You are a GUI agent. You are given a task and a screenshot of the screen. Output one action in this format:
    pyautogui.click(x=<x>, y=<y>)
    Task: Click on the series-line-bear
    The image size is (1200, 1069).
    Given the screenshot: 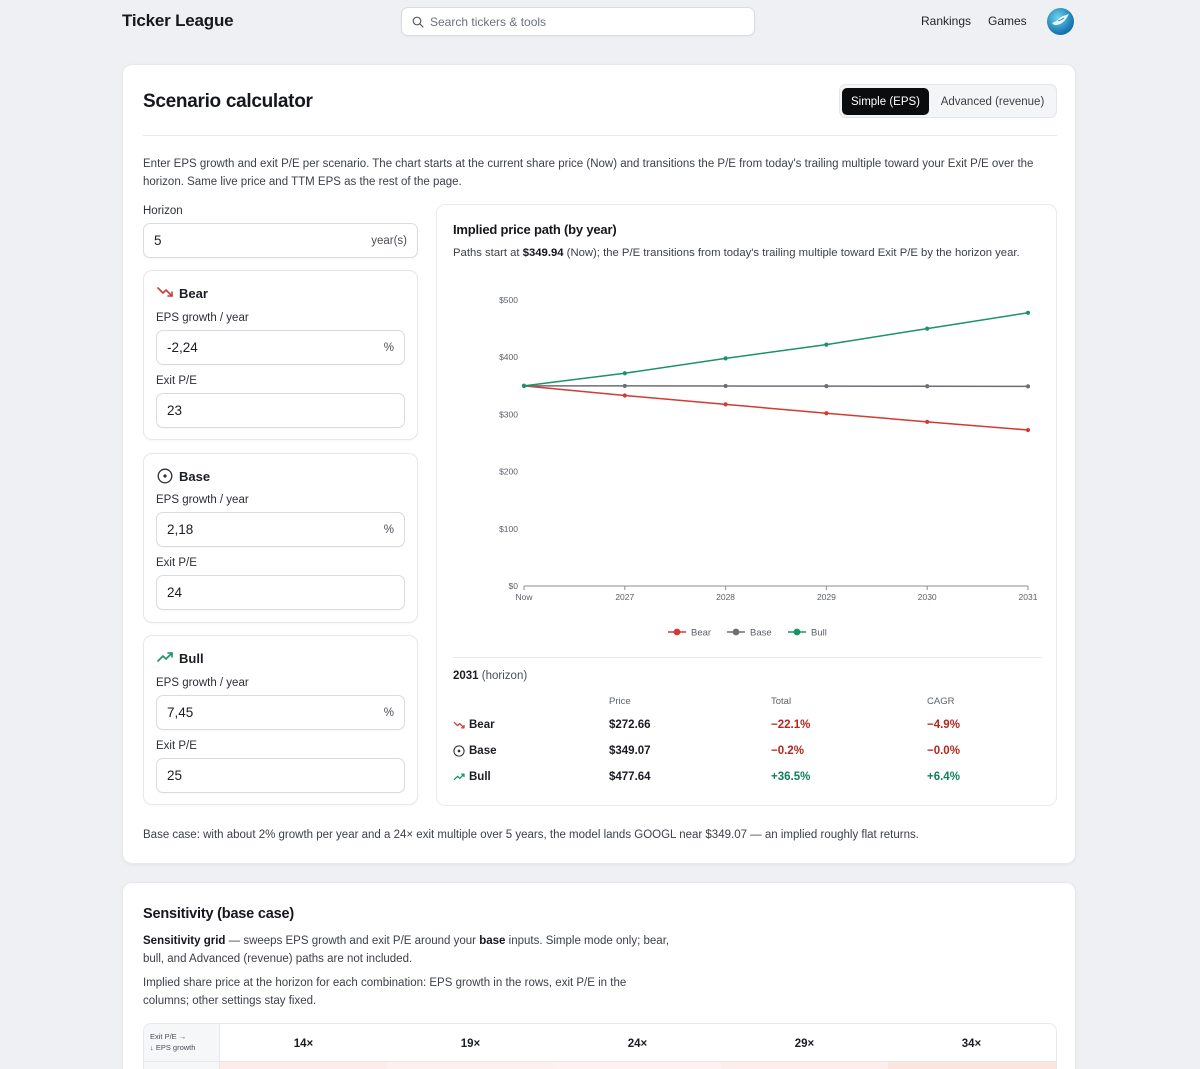 What is the action you would take?
    pyautogui.click(x=776, y=408)
    